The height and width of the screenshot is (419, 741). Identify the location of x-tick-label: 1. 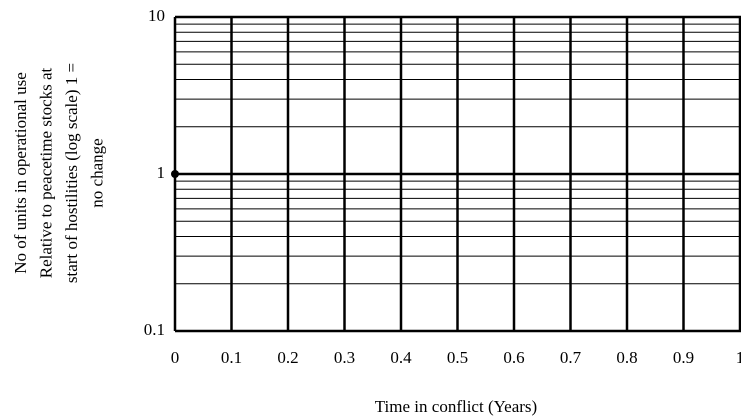
(738, 357).